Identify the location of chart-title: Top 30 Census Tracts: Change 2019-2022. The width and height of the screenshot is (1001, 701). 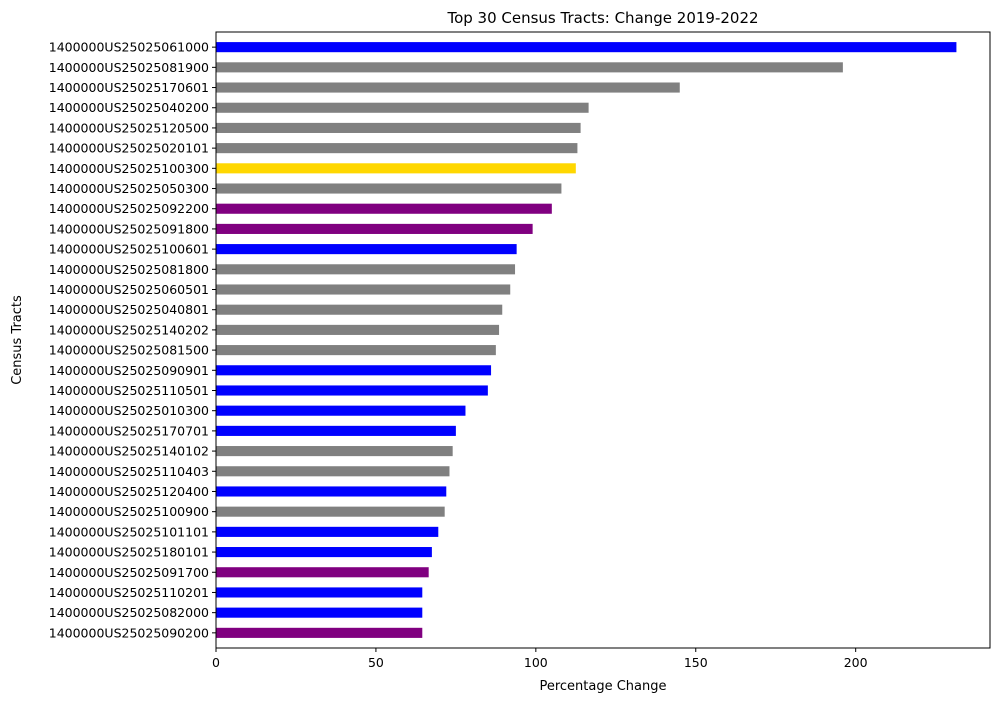
(602, 18).